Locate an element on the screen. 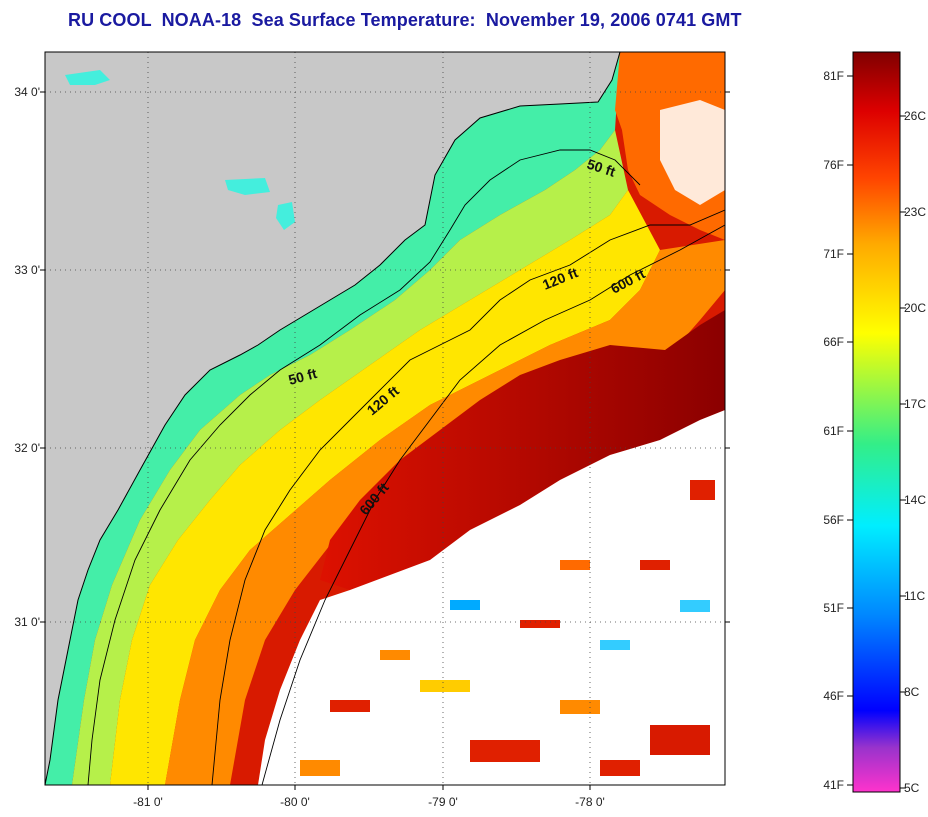  colorbar-c-17: 17C is located at coordinates (915, 404).